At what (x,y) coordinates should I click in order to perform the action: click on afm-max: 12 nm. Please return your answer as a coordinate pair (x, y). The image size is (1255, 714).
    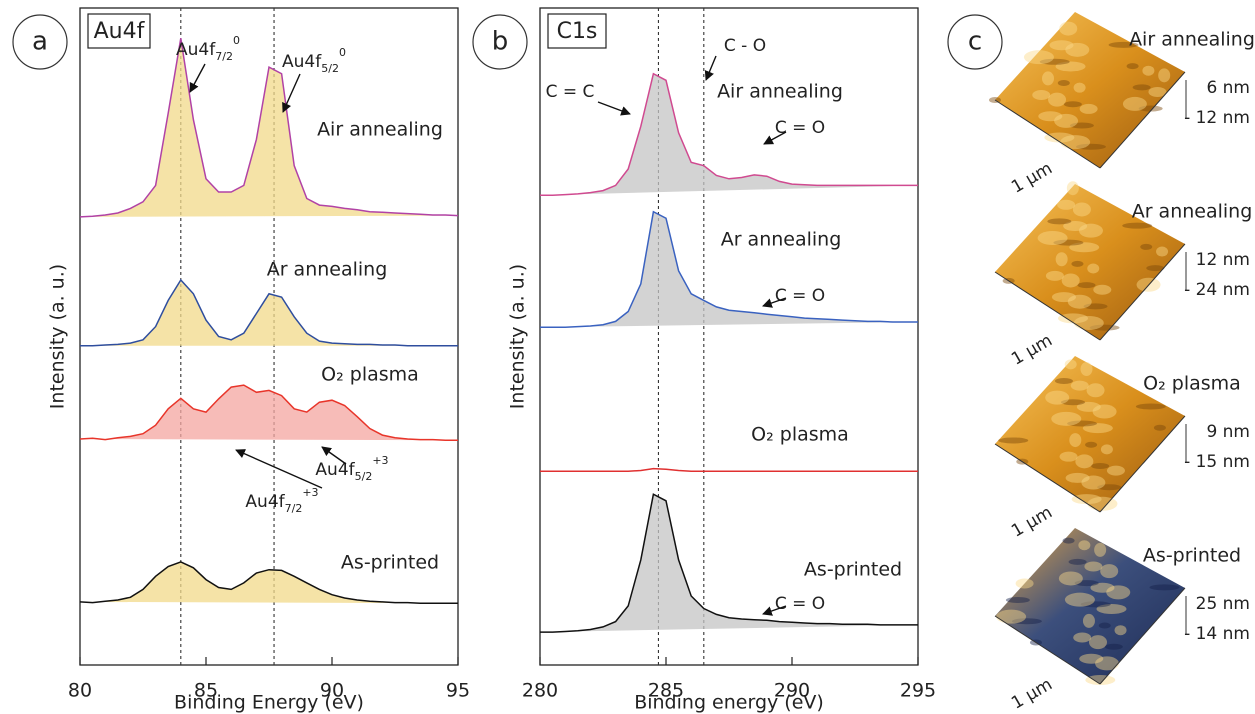
    Looking at the image, I should click on (1223, 260).